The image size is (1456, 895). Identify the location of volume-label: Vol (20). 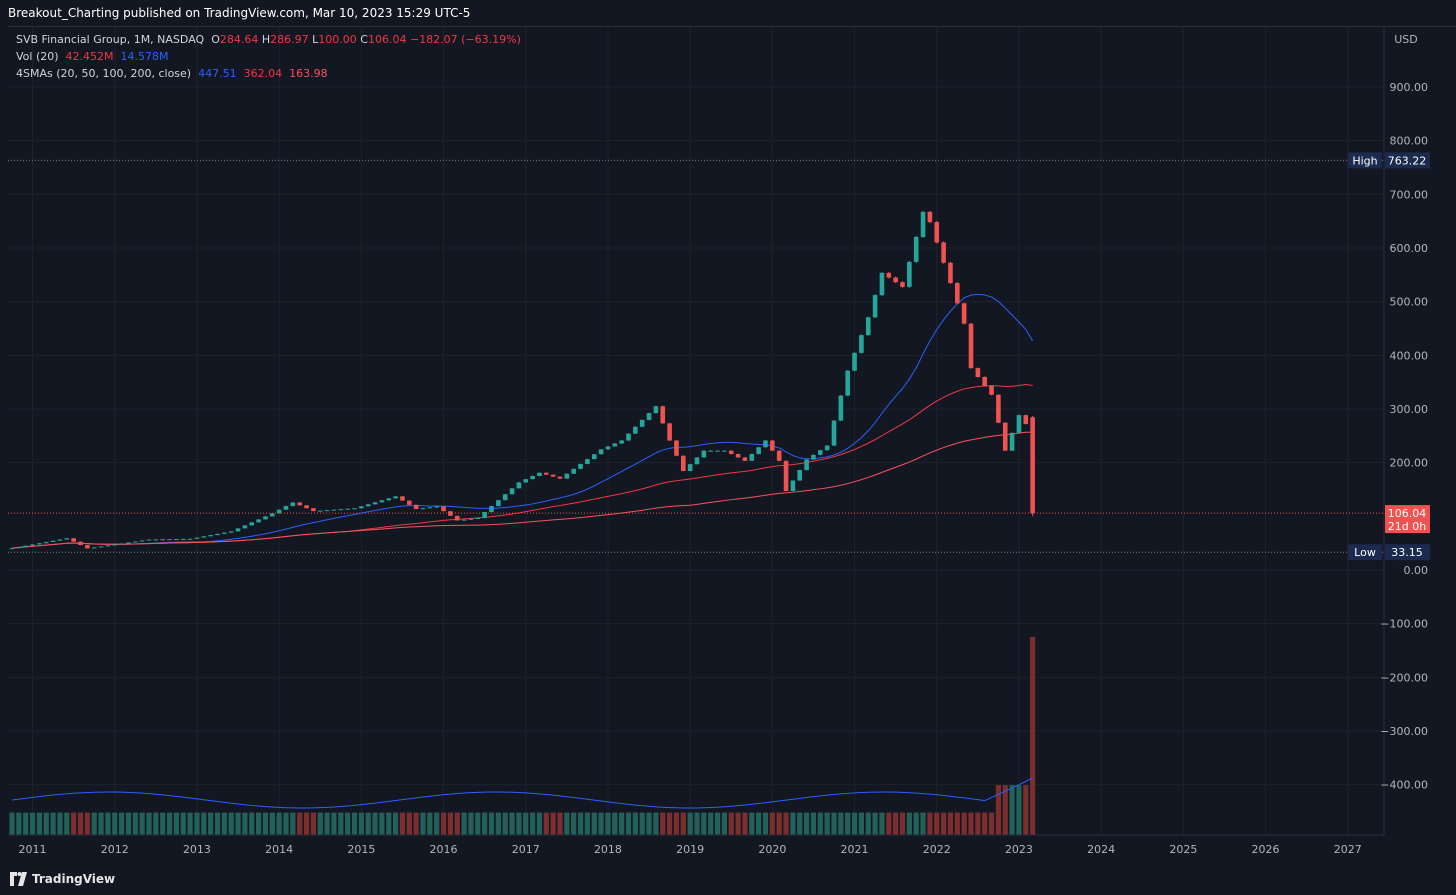
(37, 56).